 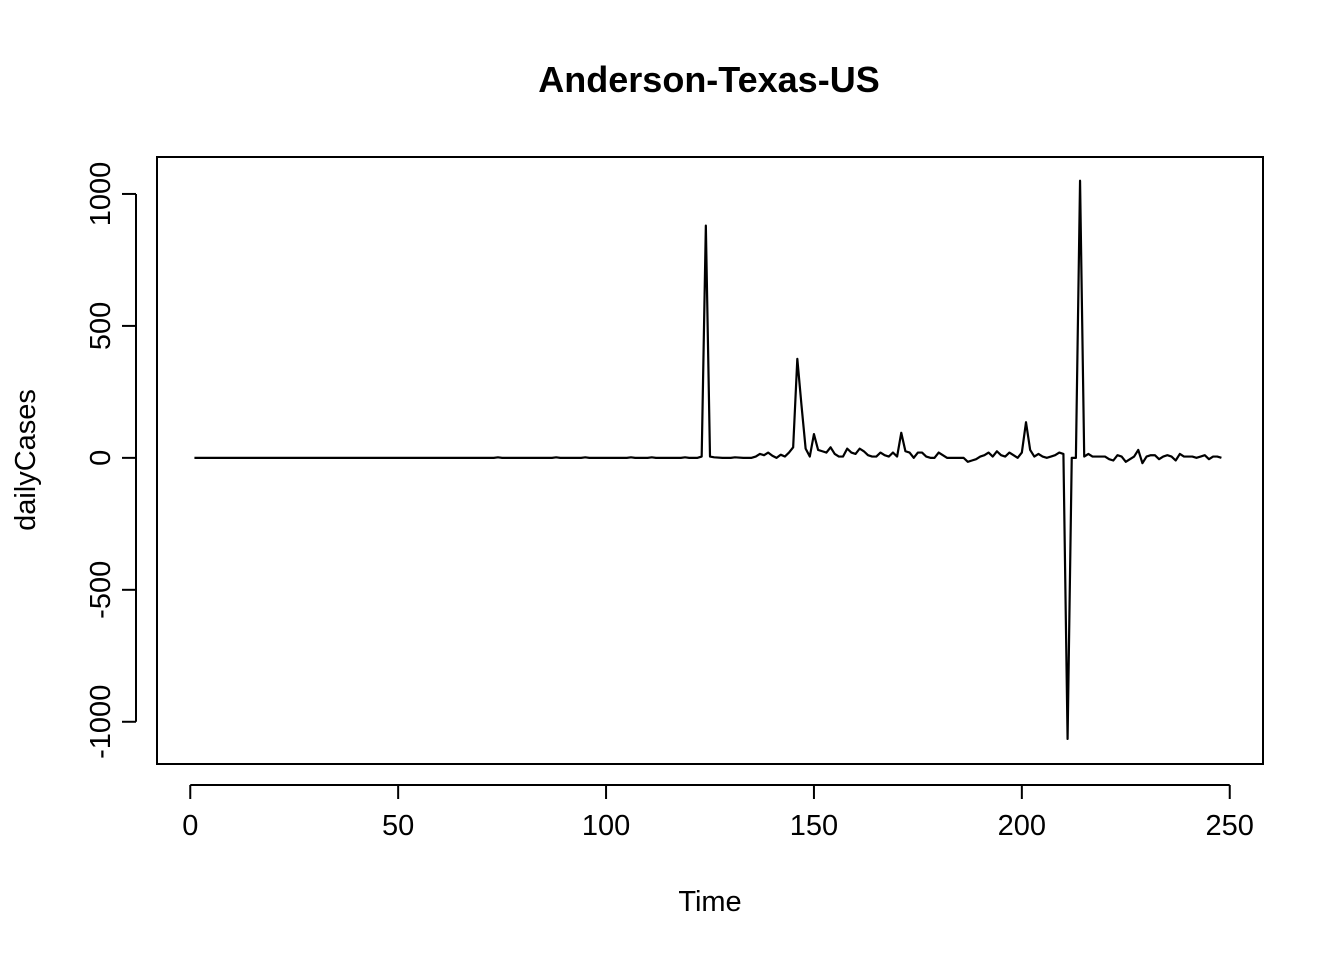 I want to click on x-tick-label: 250, so click(x=1230, y=826).